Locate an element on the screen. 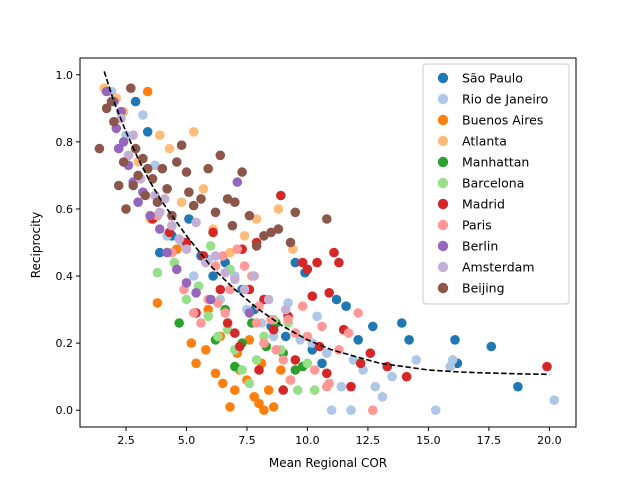 This screenshot has width=640, height=480. legend-label-5: Barcelona is located at coordinates (493, 183).